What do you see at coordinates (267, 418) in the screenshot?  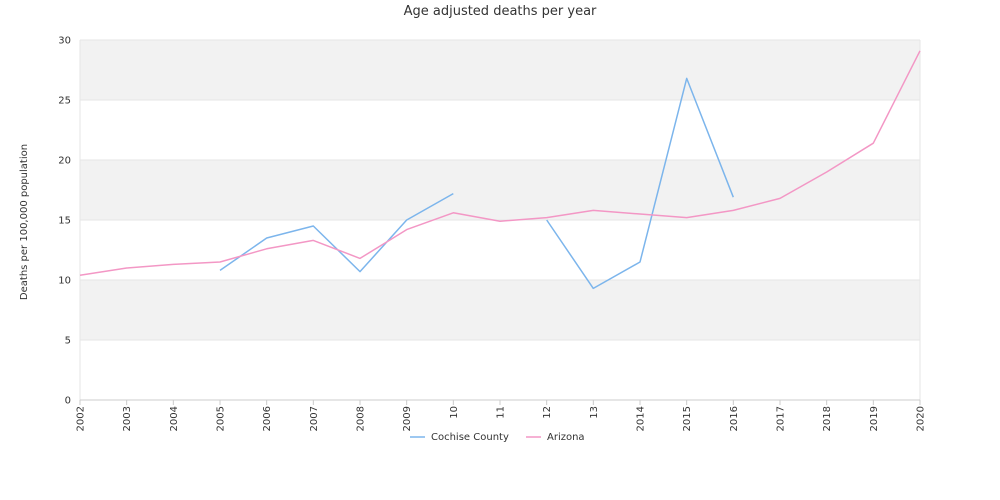 I see `x-tick-label: 2006` at bounding box center [267, 418].